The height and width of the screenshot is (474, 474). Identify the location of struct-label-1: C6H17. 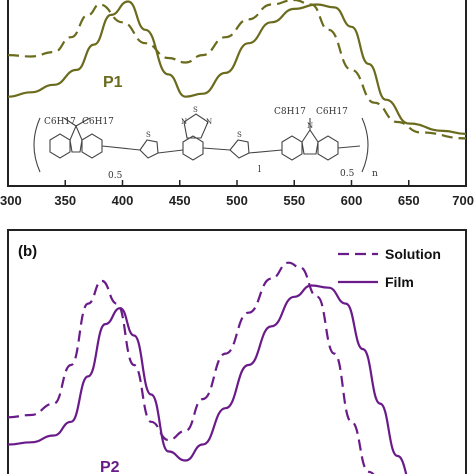
(60, 122).